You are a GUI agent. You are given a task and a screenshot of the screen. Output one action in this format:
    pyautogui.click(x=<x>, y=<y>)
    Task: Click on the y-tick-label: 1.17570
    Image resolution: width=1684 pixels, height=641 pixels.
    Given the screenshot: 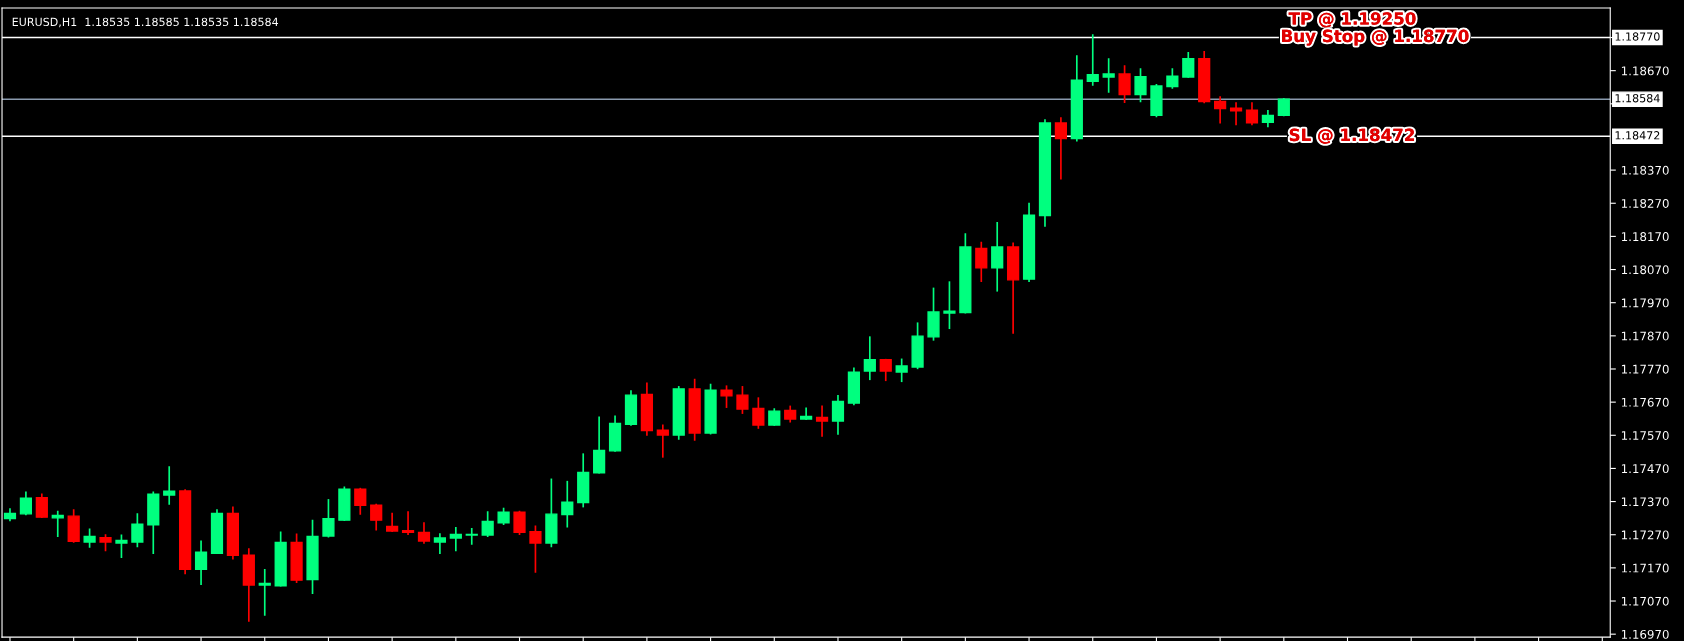 What is the action you would take?
    pyautogui.click(x=1645, y=435)
    